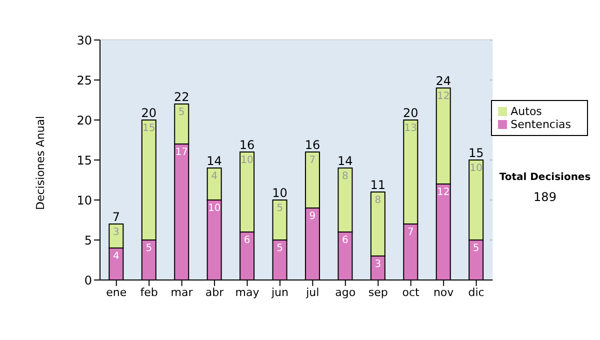 The image size is (600, 340). Describe the element at coordinates (84, 120) in the screenshot. I see `y-tick-label: 20` at that location.